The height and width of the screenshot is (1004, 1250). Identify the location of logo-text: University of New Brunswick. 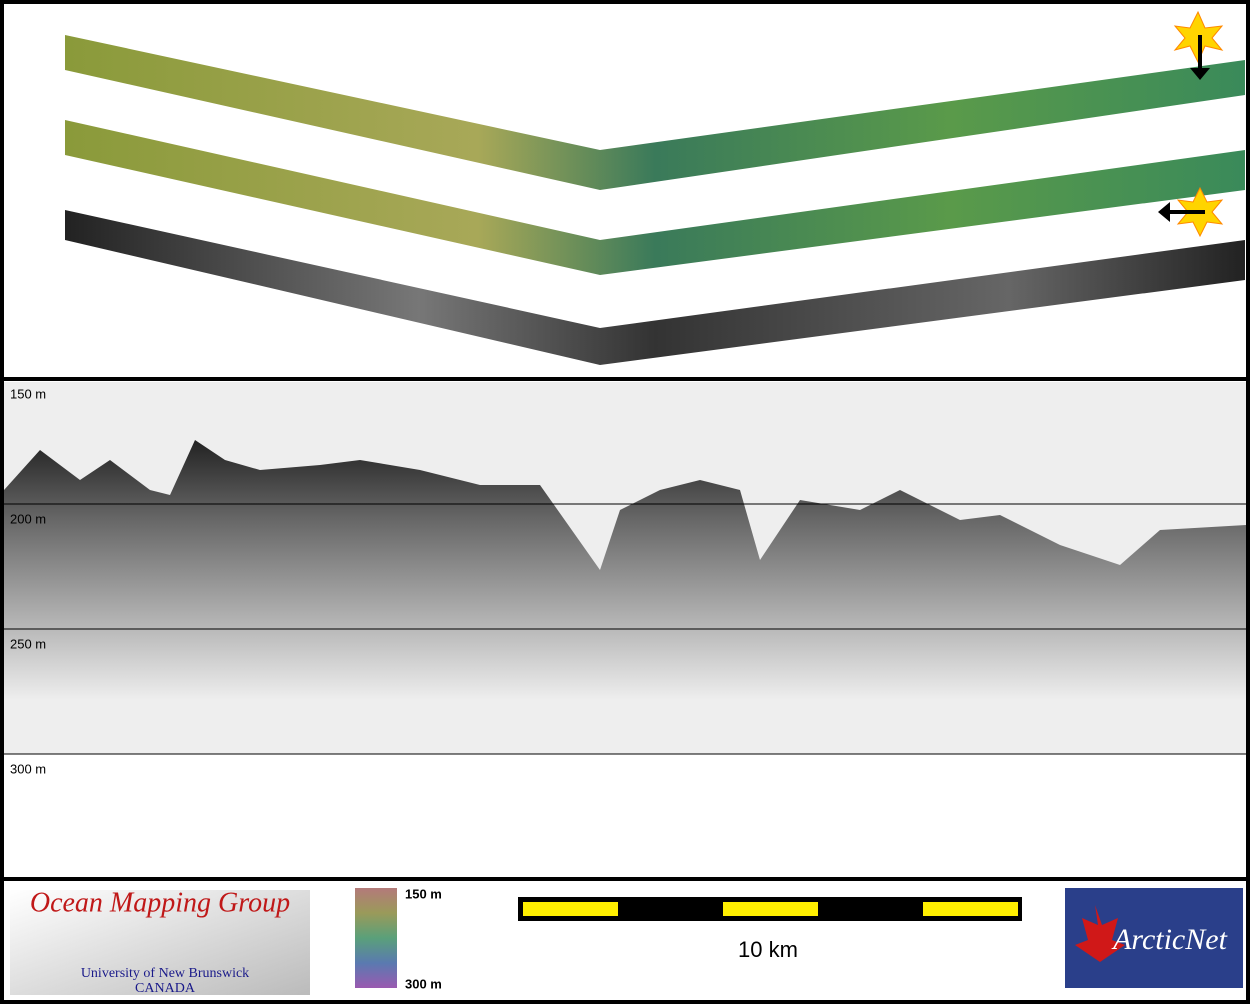
(165, 973).